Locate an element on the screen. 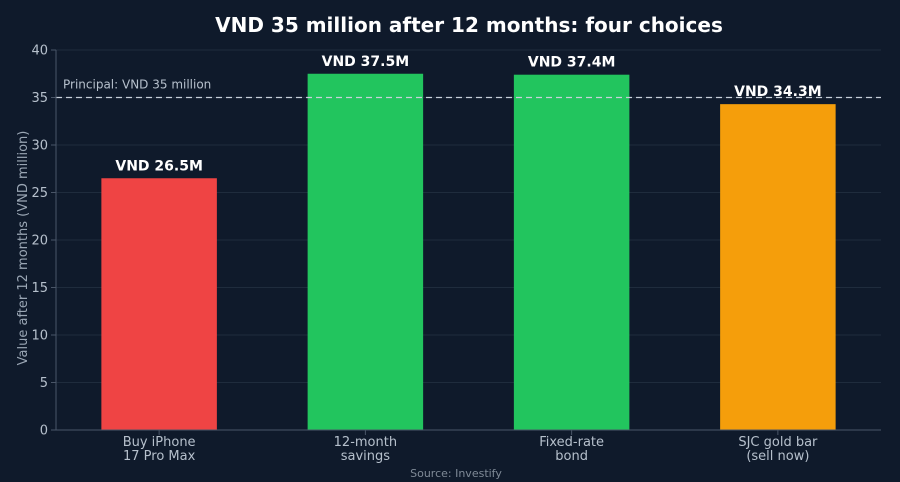  y-tick-label: 35 is located at coordinates (39, 98).